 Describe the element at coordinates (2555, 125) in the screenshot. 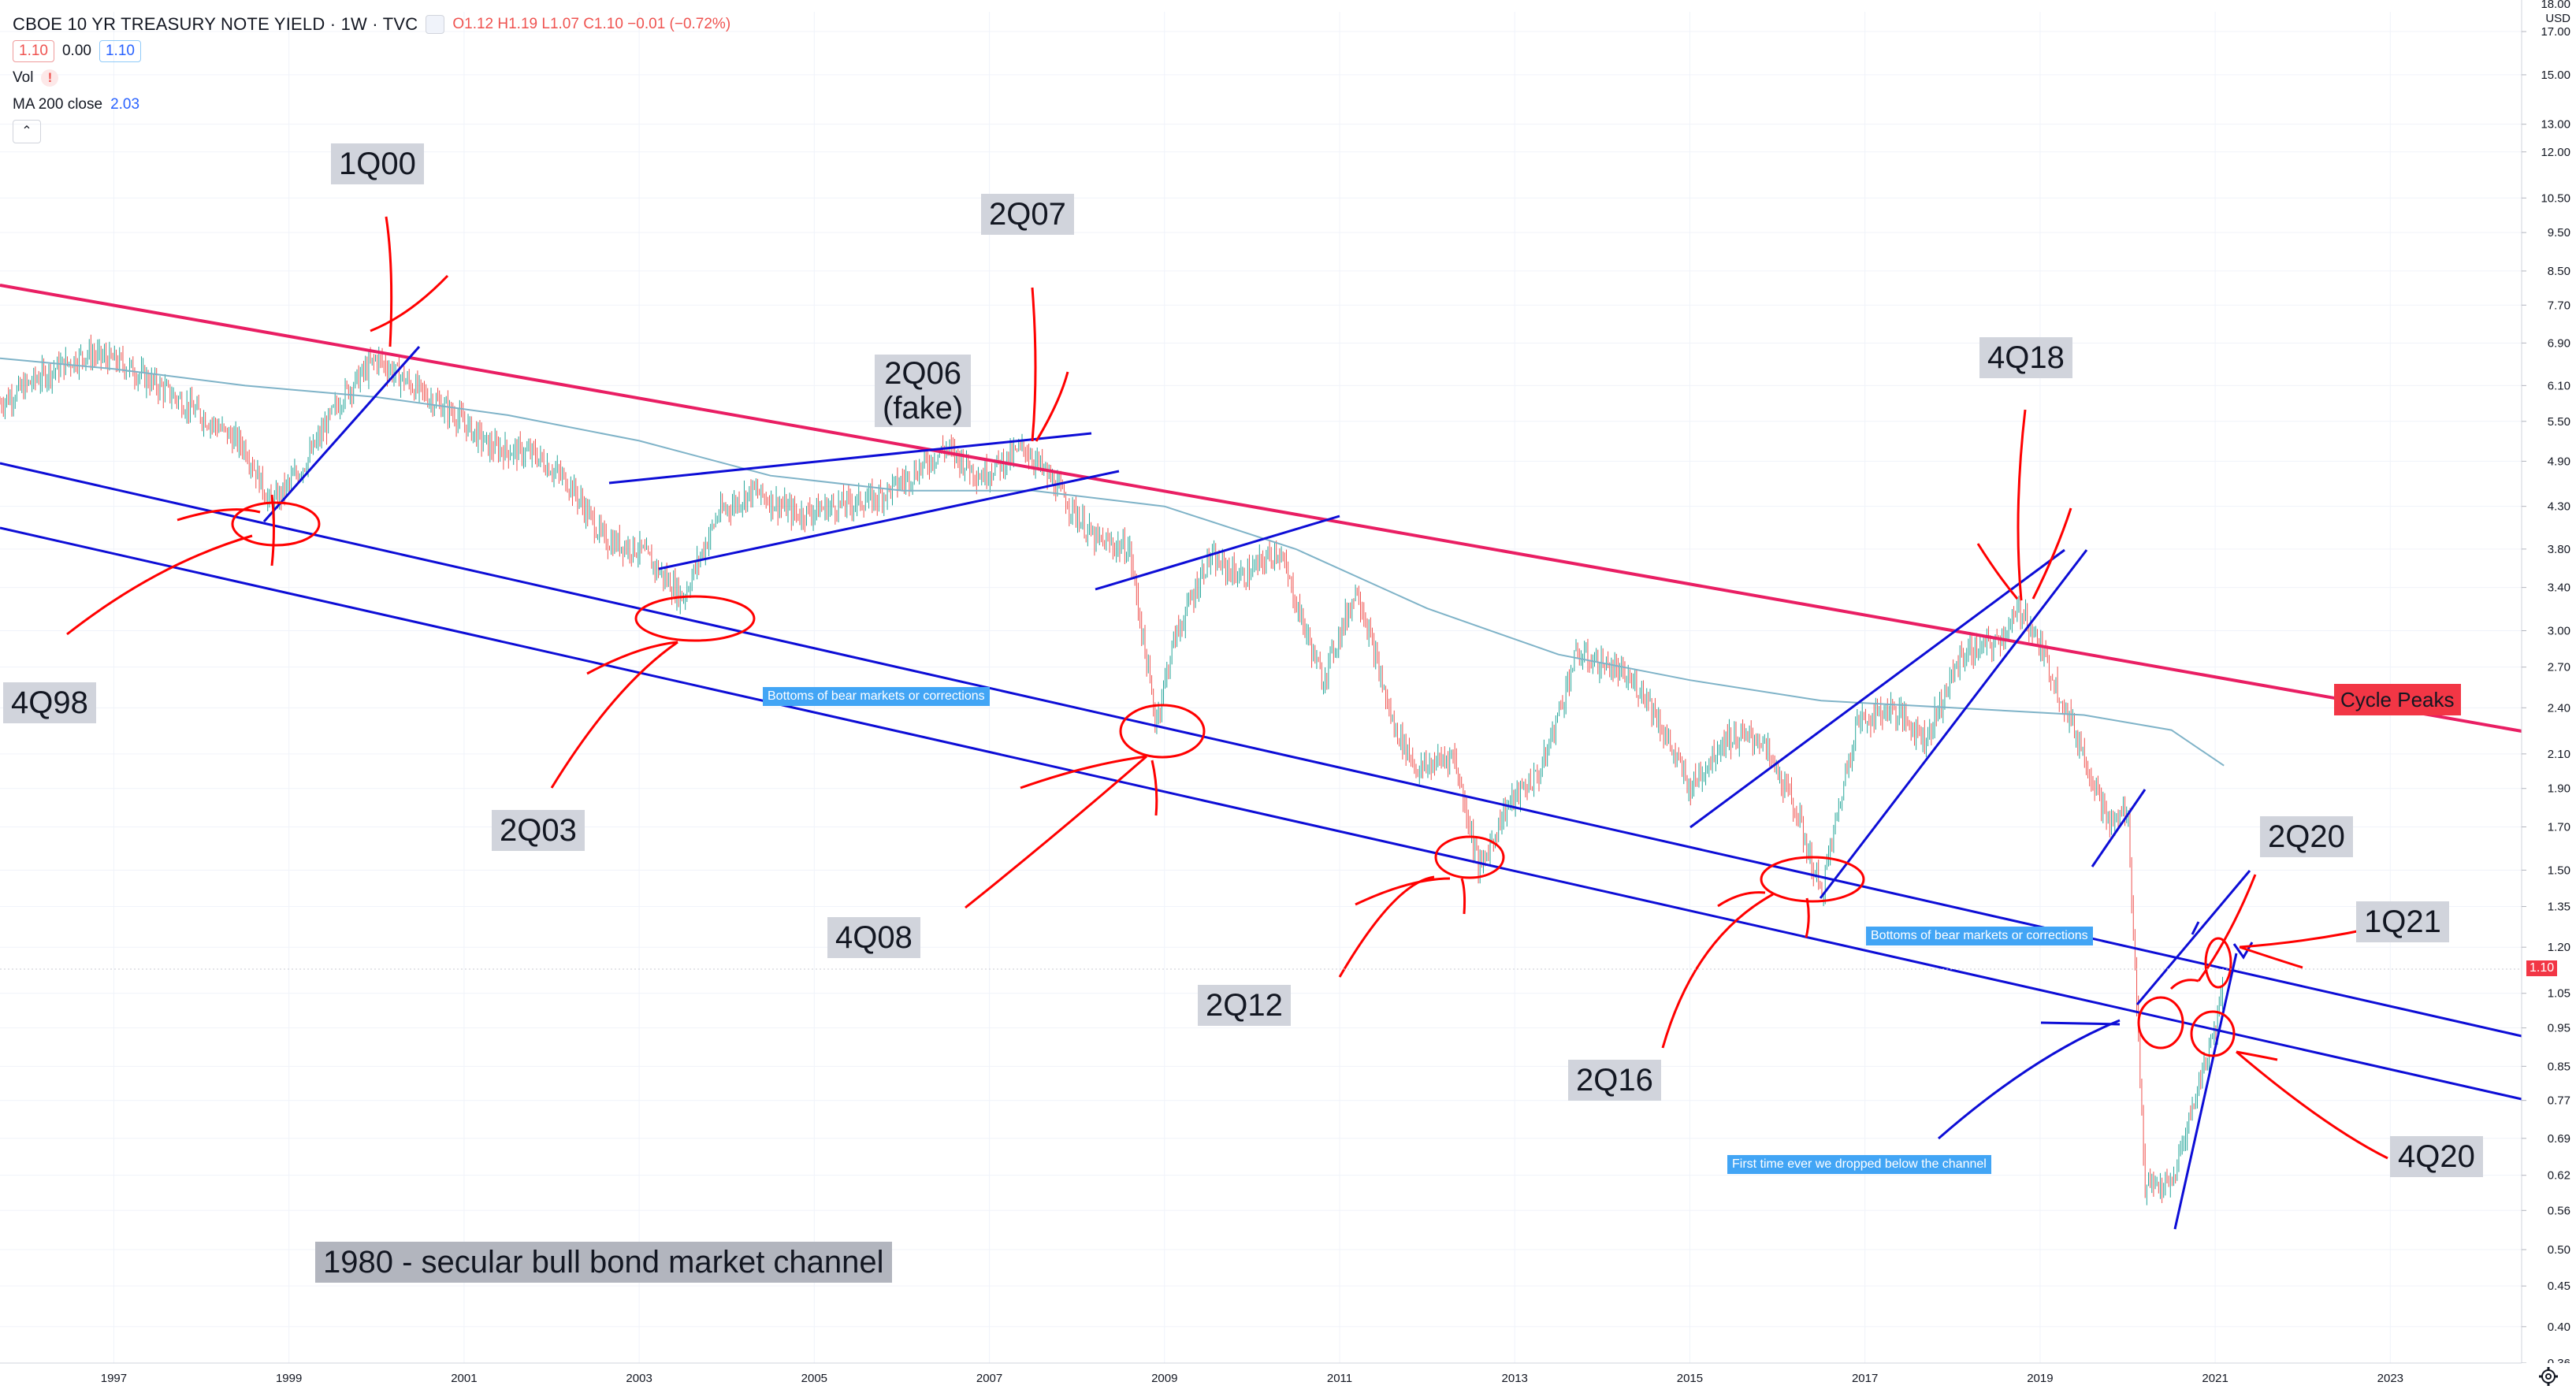

I see `y-tick-label: 13.00` at that location.